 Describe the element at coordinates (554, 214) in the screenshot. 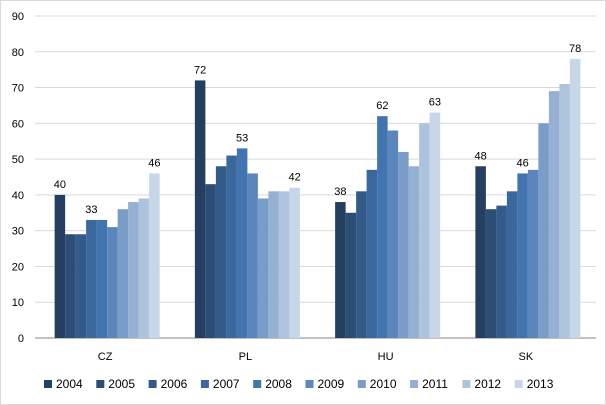

I see `bar-SK-2011` at that location.